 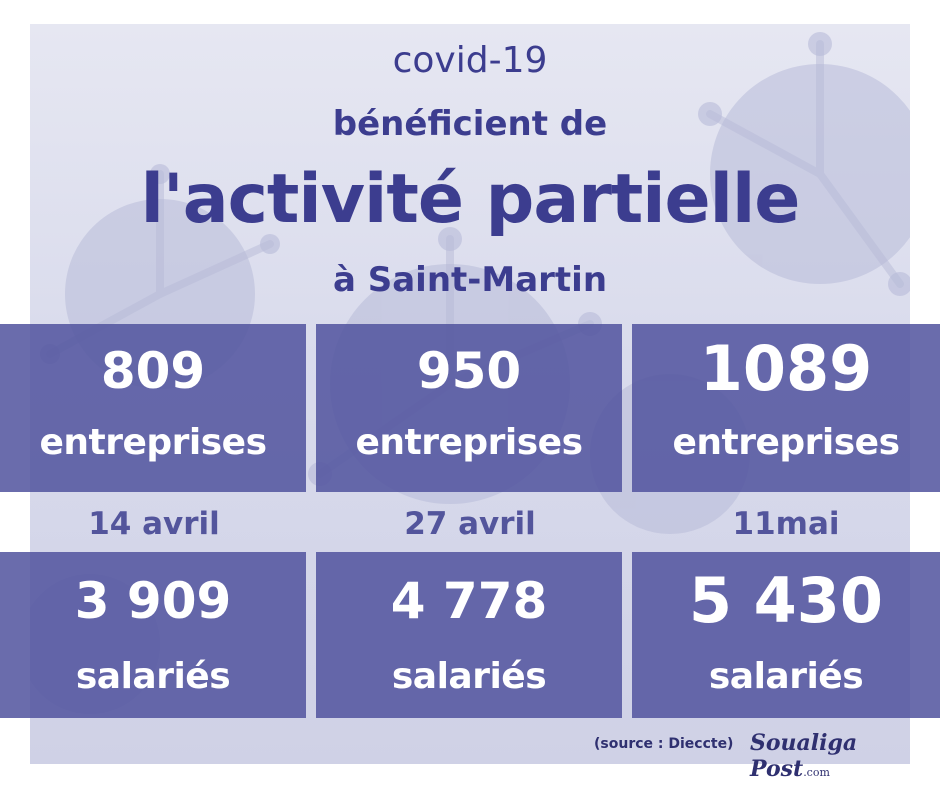 I want to click on employees-card-1: 3 909 salariés, so click(x=153, y=635).